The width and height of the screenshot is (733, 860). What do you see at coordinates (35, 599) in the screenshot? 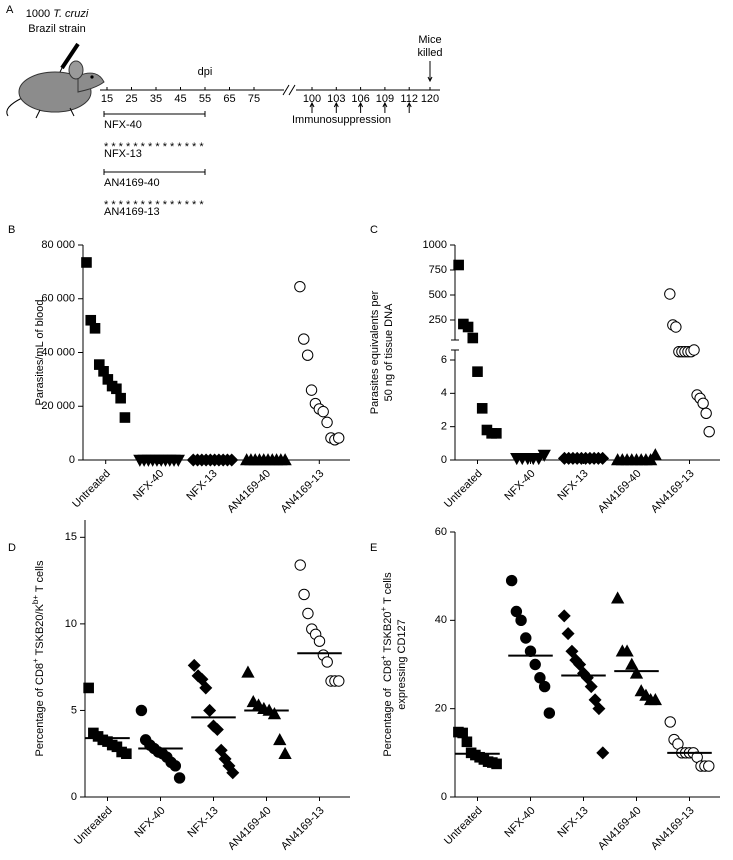
I see `y-axis-label-part: b+` at bounding box center [35, 599].